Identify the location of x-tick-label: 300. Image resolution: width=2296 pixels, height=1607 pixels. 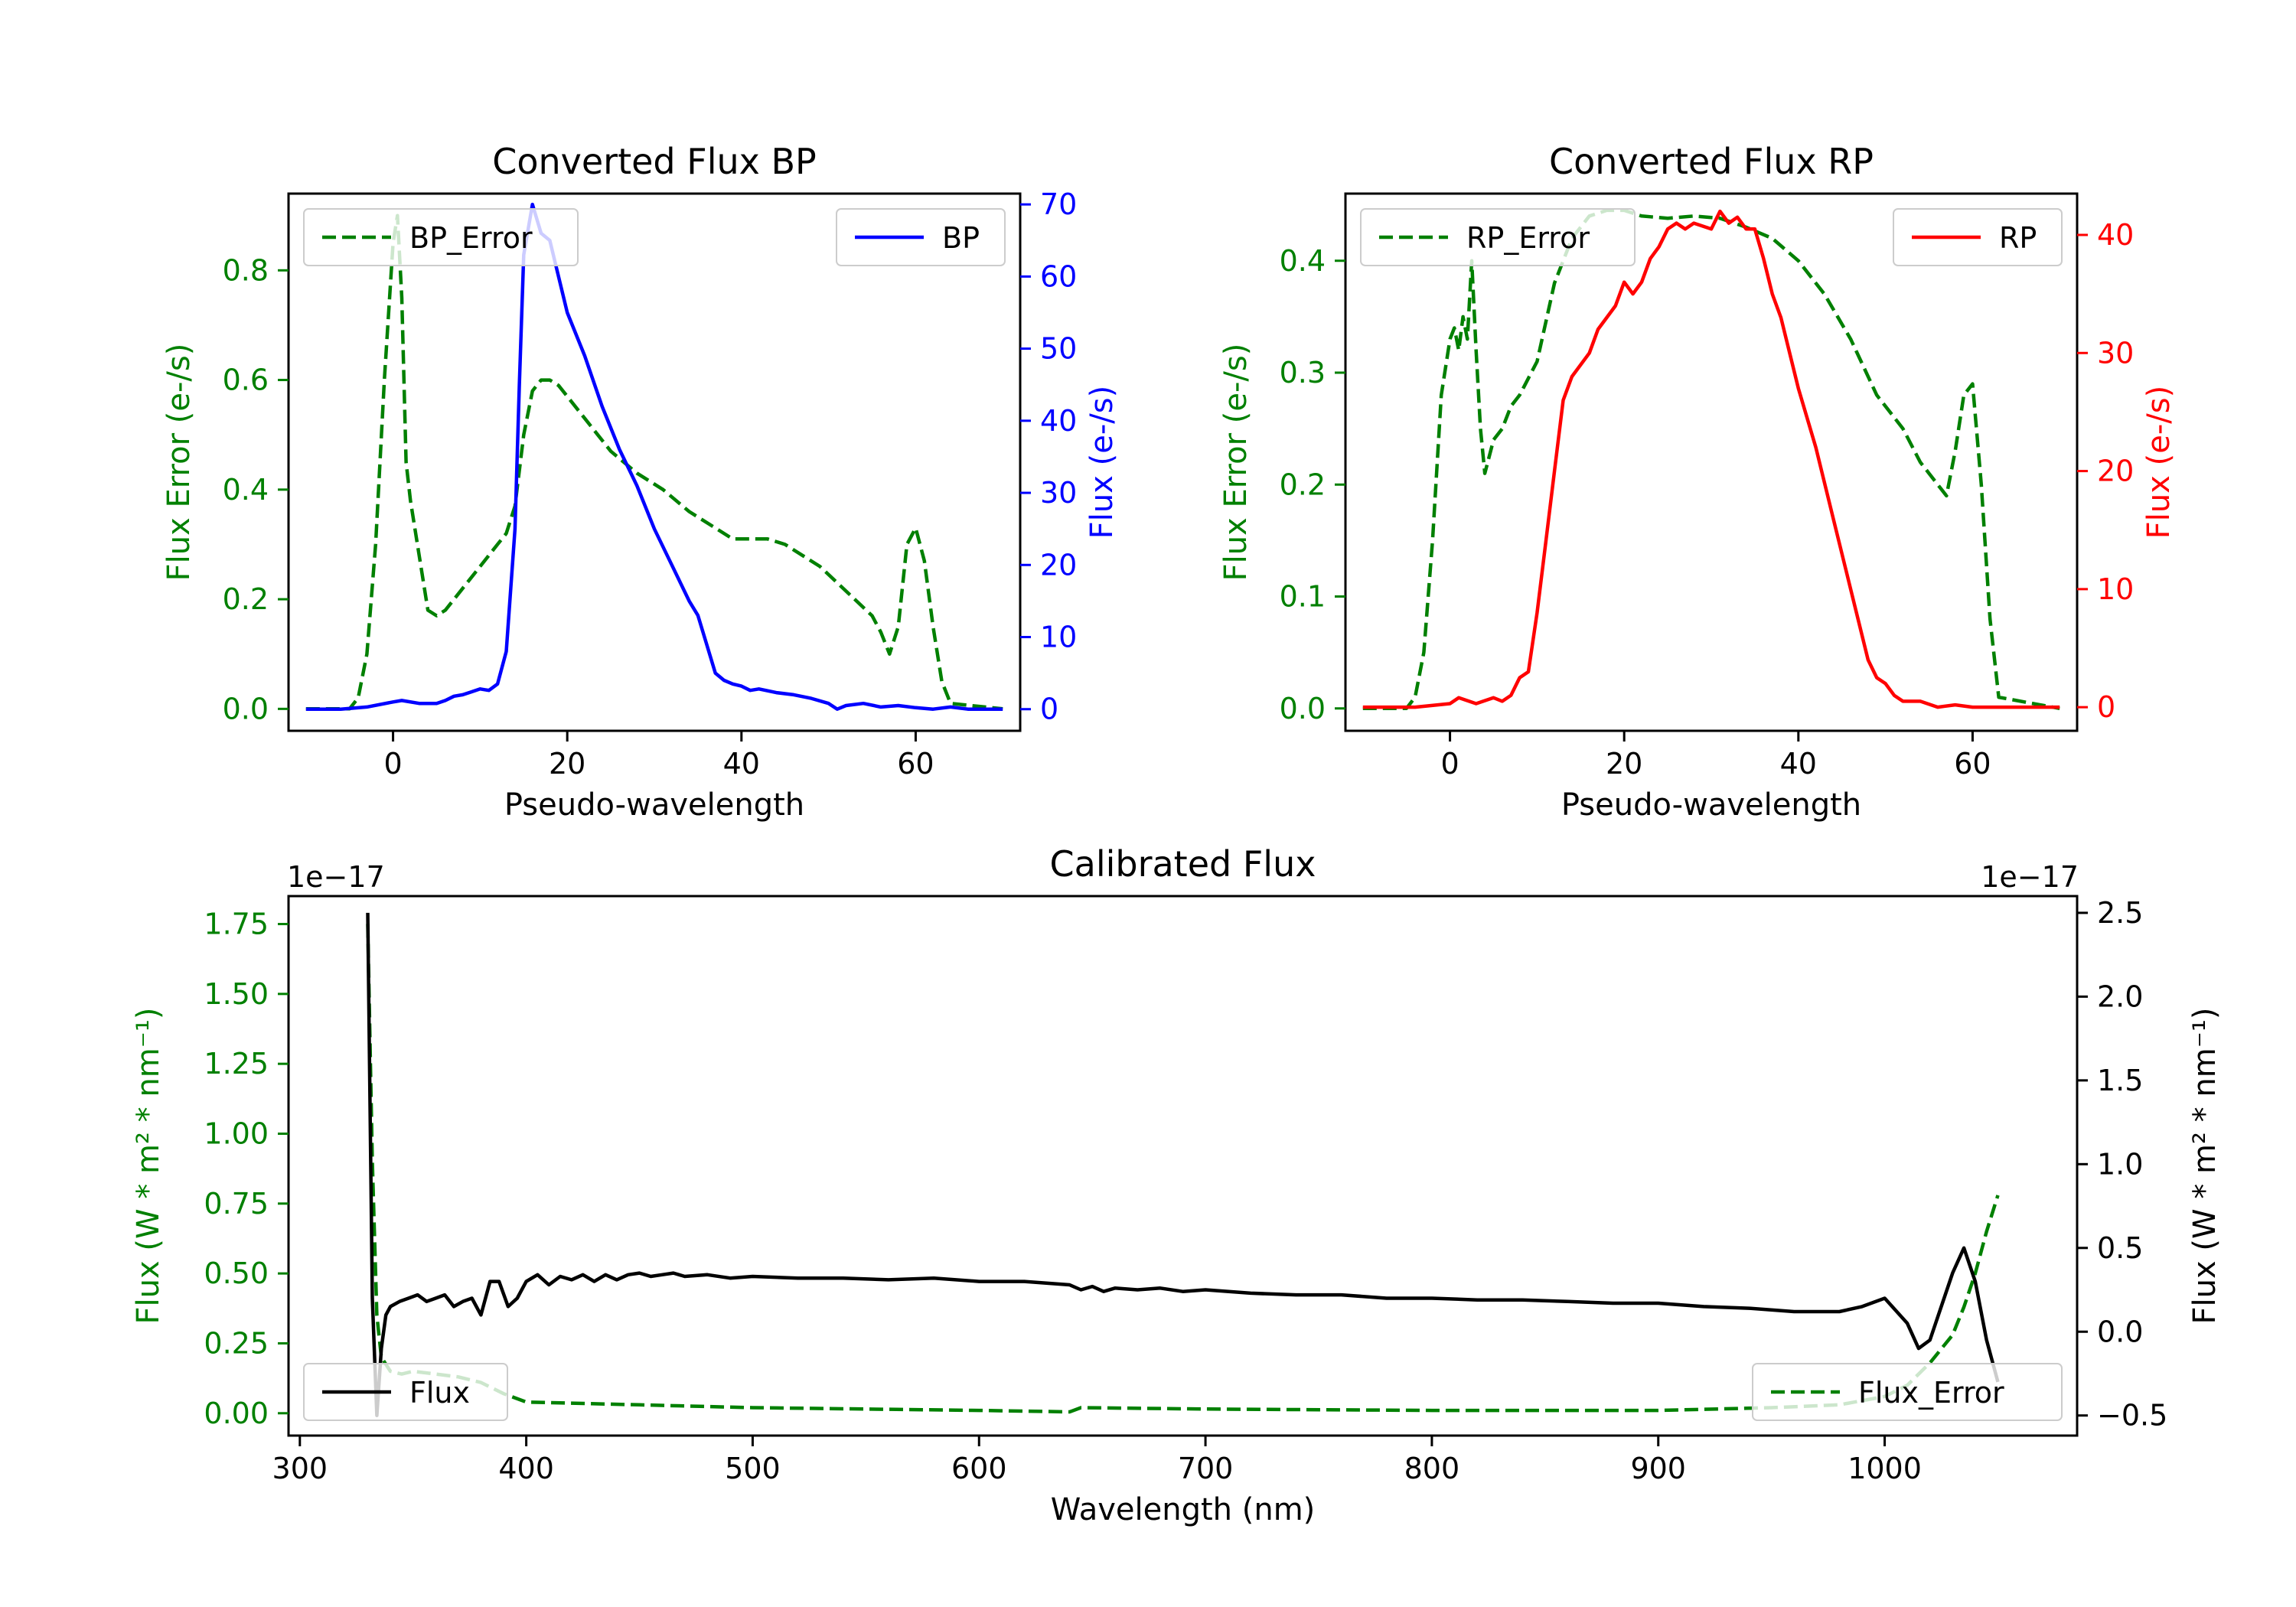
(300, 1468).